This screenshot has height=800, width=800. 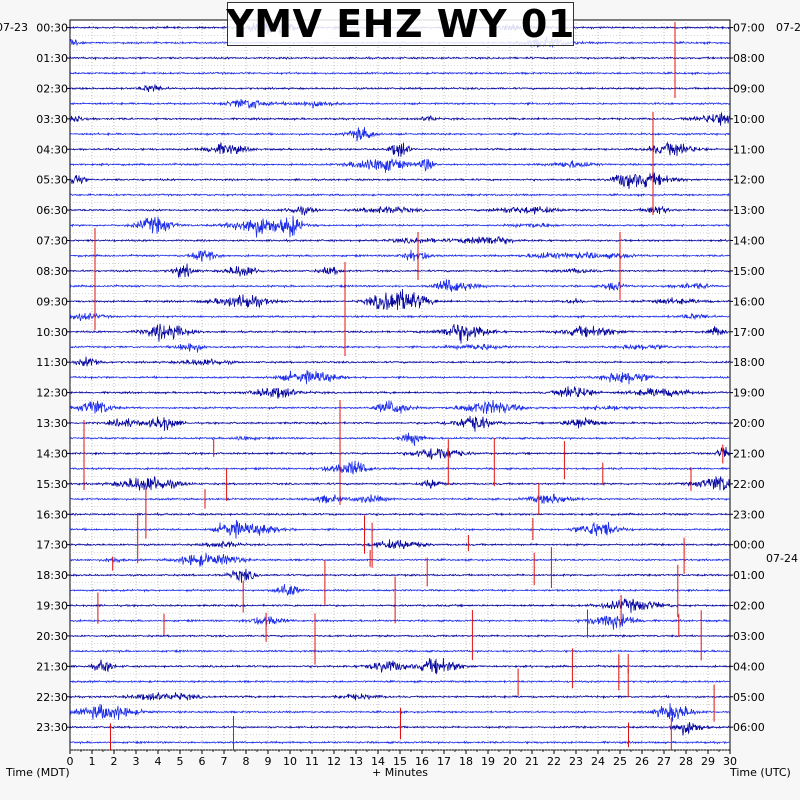 What do you see at coordinates (708, 761) in the screenshot?
I see `x-tick-label: 29` at bounding box center [708, 761].